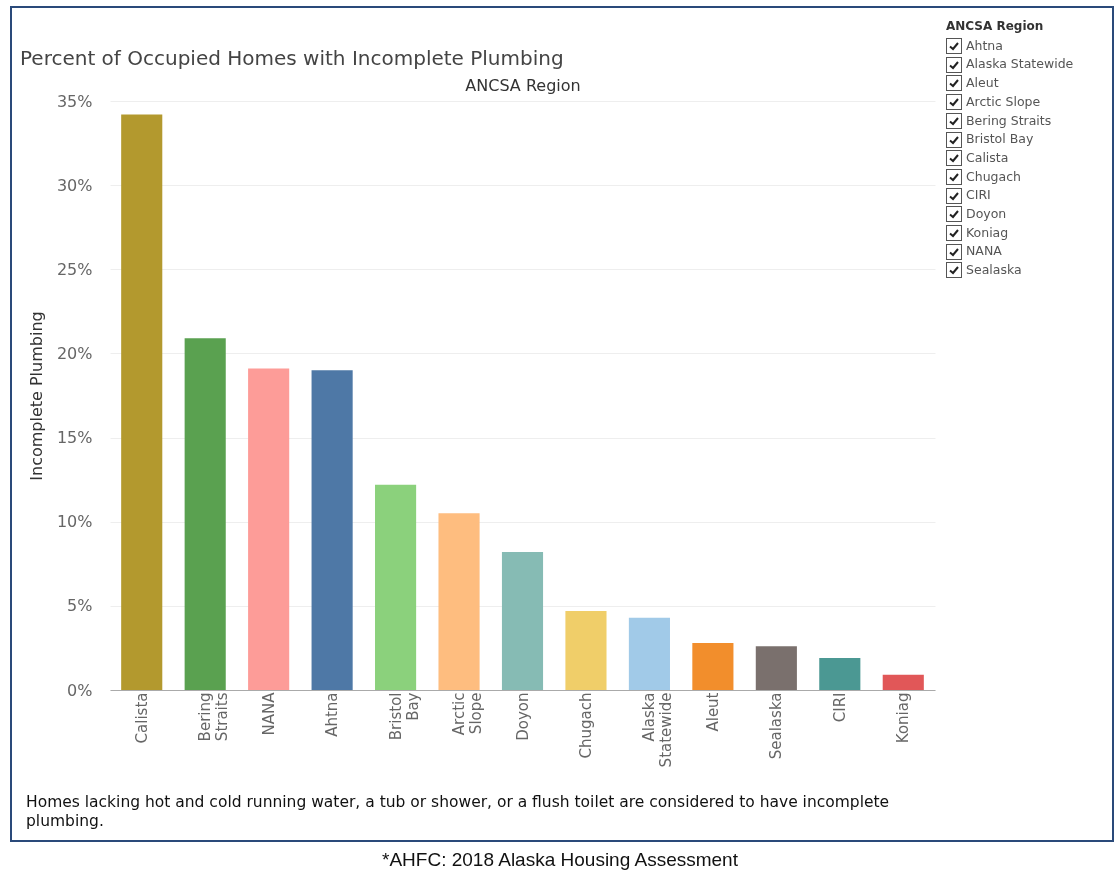 This screenshot has width=1120, height=873. I want to click on x-tick-label: Chugach, so click(585, 725).